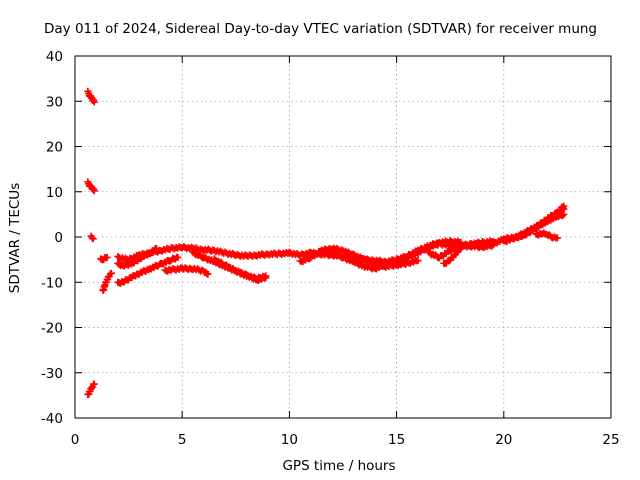 The width and height of the screenshot is (640, 480). I want to click on series-sat-a, so click(91, 96).